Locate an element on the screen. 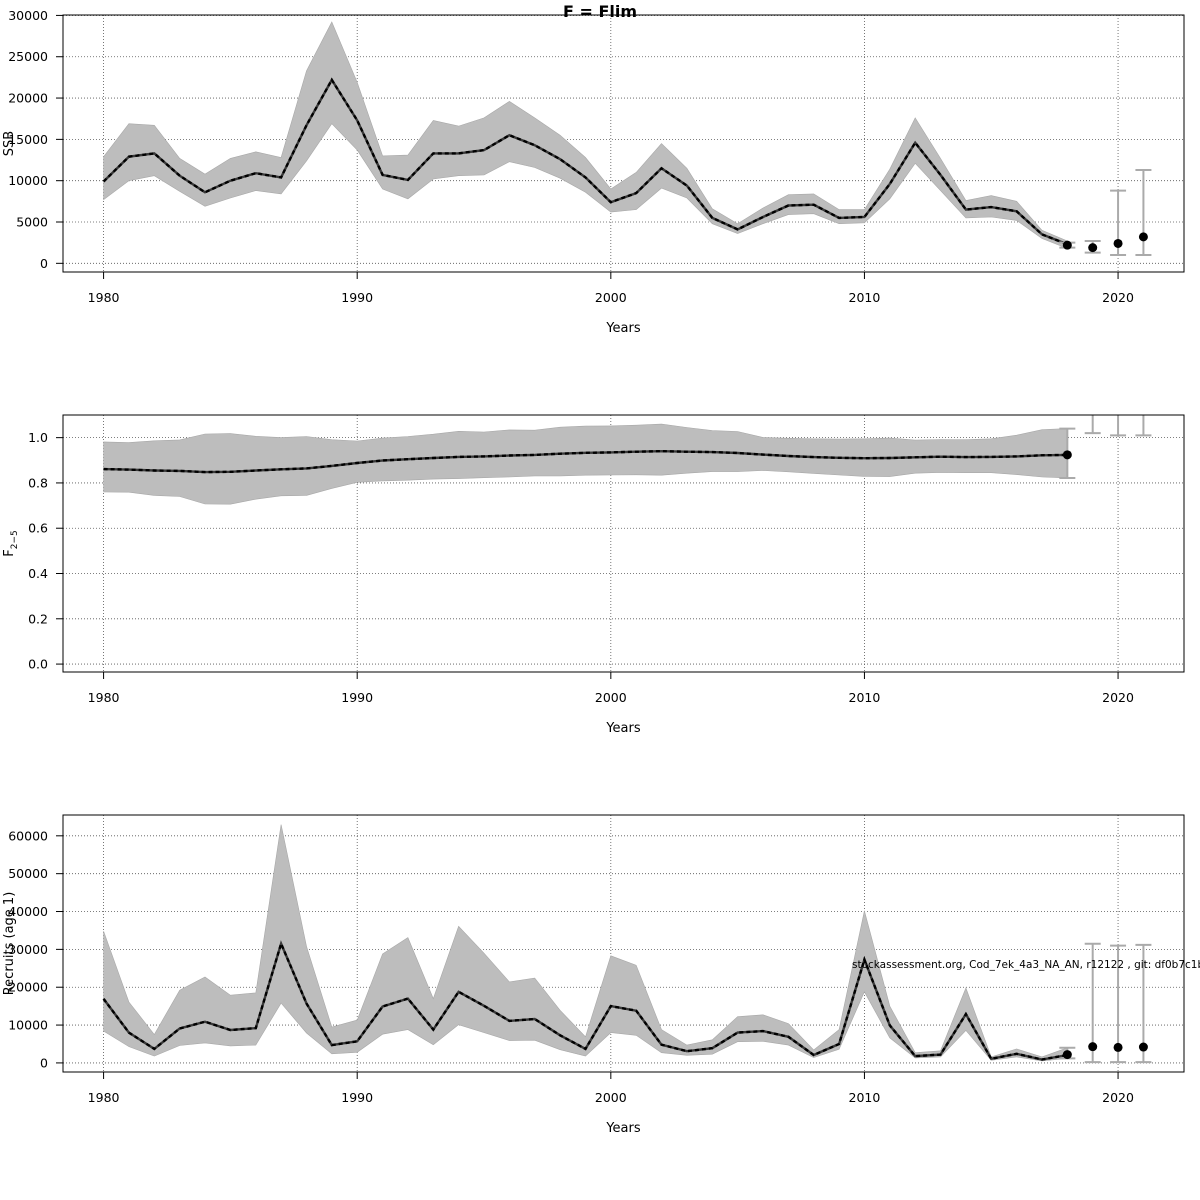 This screenshot has height=1200, width=1200. y-tick-label: 0.4 is located at coordinates (38, 573).